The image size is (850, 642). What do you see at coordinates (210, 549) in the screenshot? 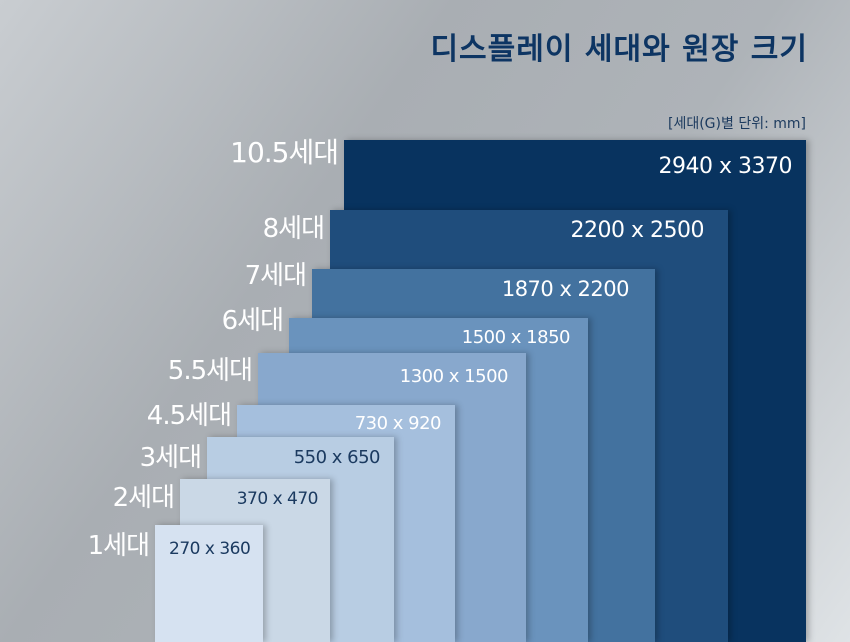
I see `size-label: 270 x 360` at bounding box center [210, 549].